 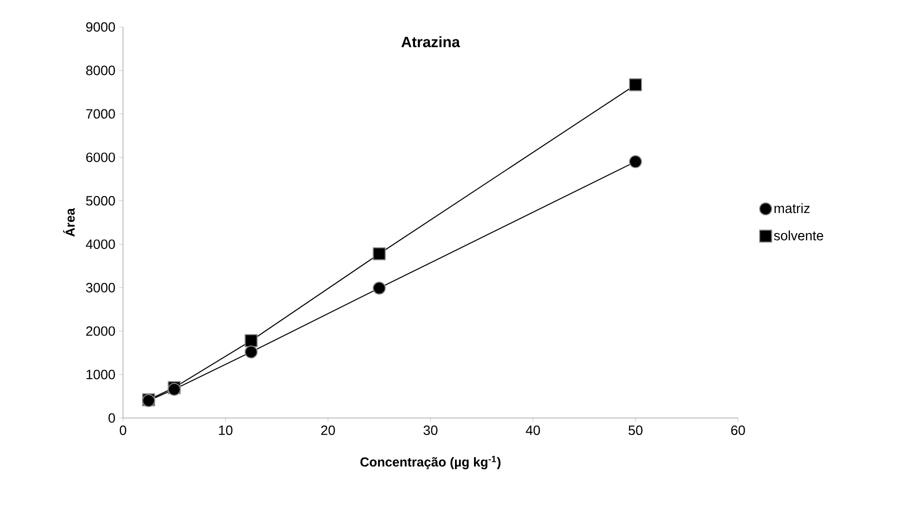 I want to click on x-tick-label: 50, so click(x=635, y=431).